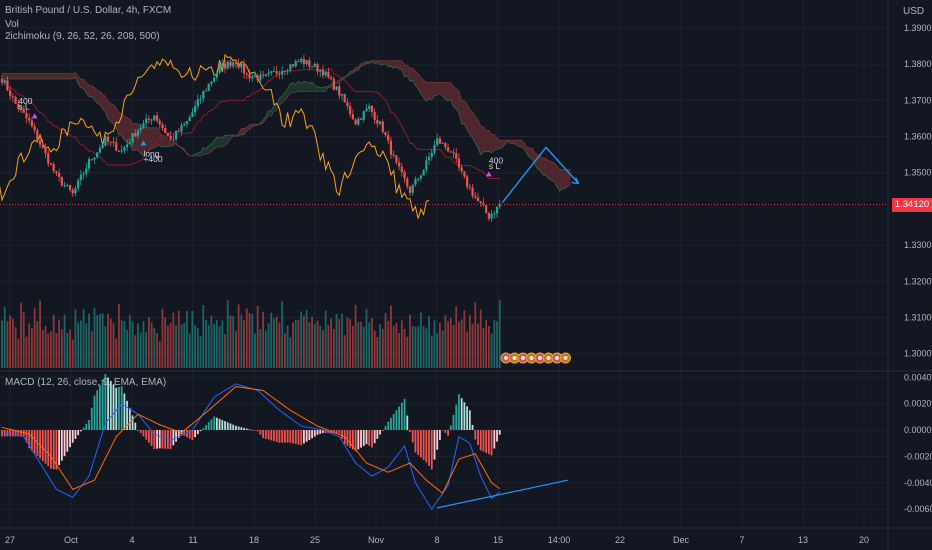 This screenshot has width=932, height=550. I want to click on macd-axis-label: -0.00600, so click(918, 509).